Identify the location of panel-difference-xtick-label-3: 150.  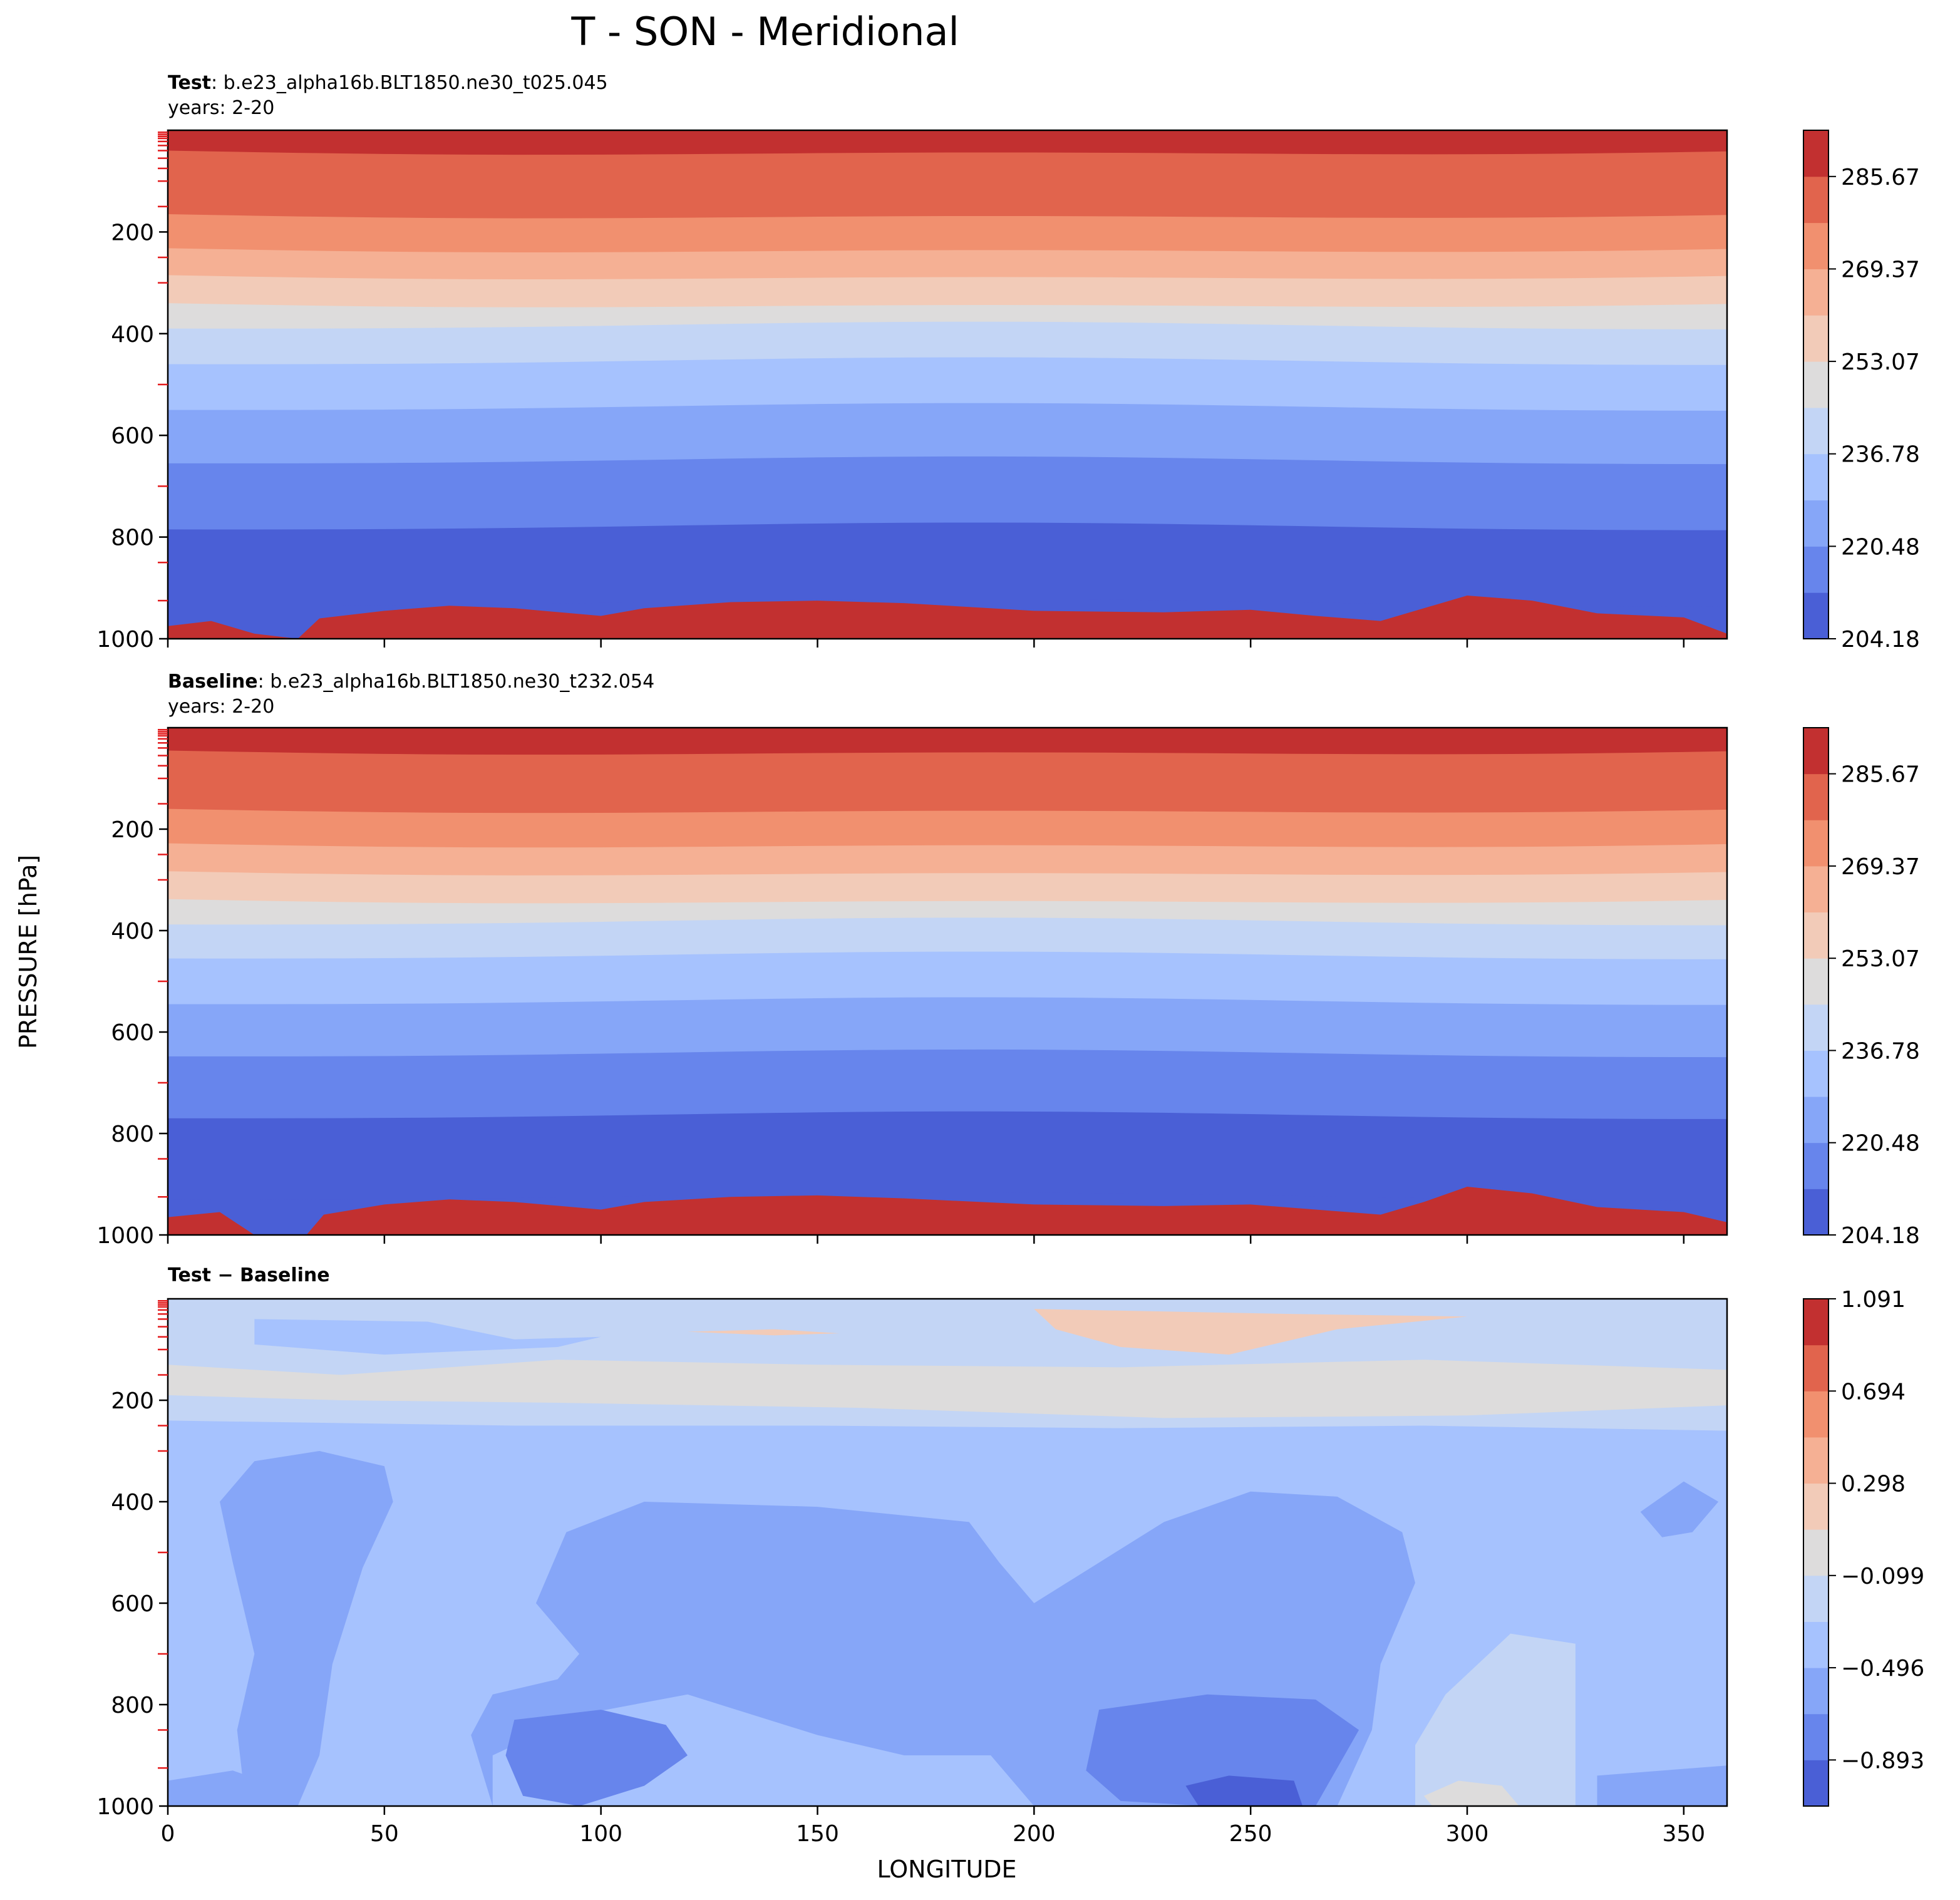
(817, 1834).